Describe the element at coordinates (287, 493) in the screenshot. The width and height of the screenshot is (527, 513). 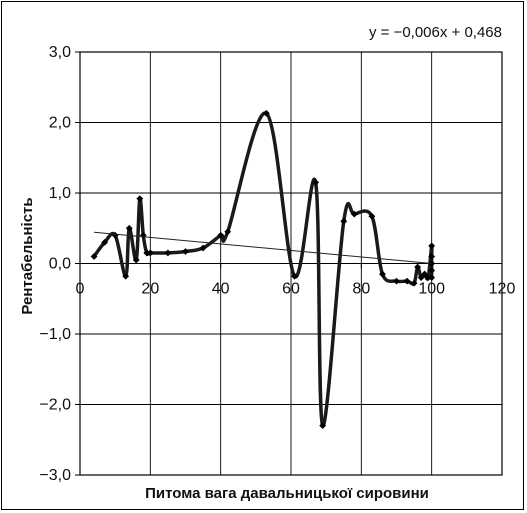
I see `x-axis-label: Питома вага давальницької сировини` at that location.